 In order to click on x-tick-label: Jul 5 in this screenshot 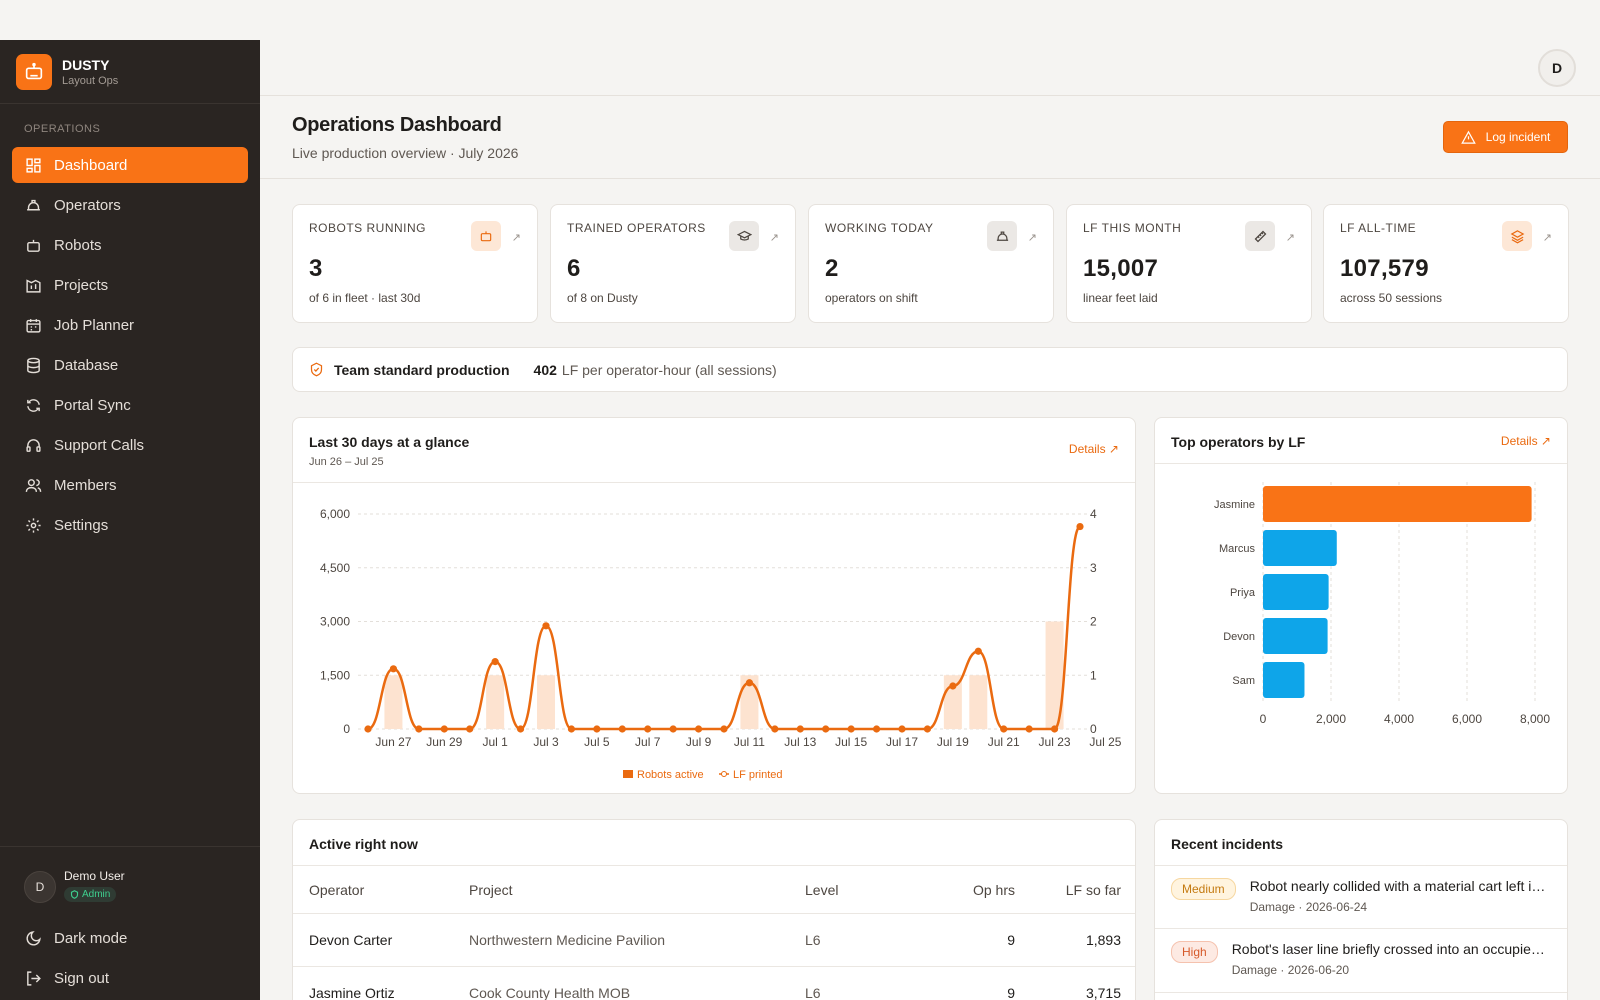, I will do `click(597, 742)`.